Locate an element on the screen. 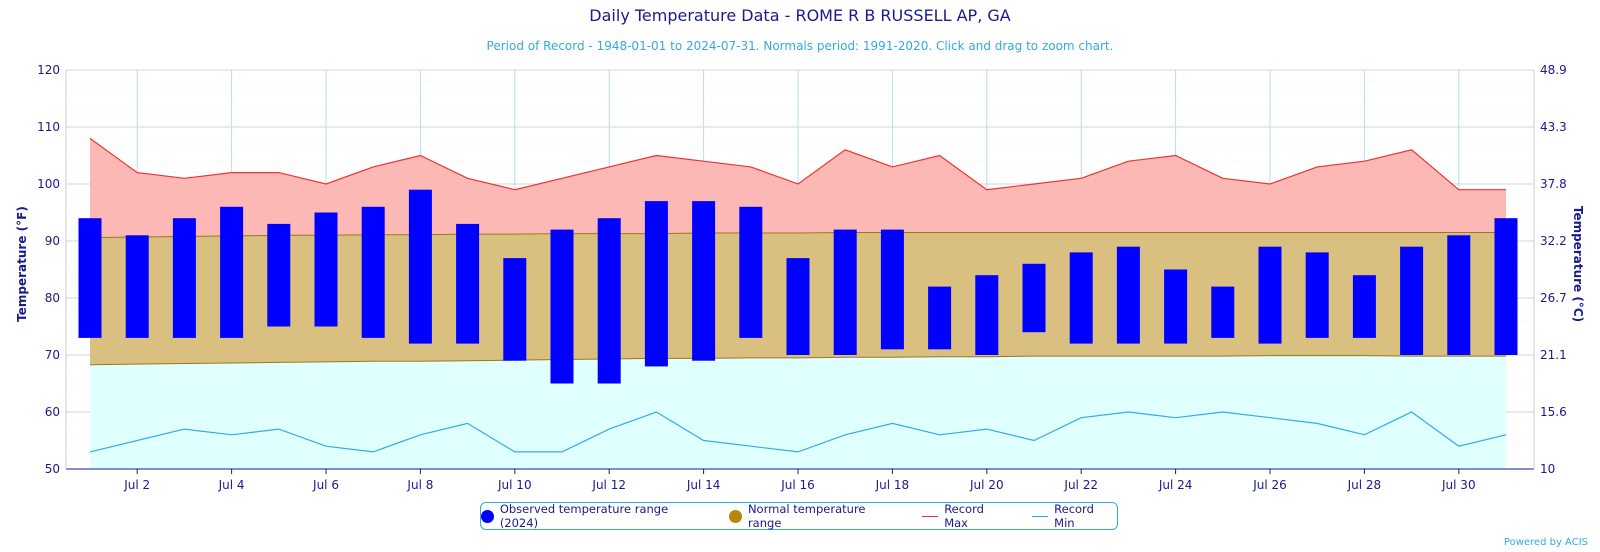  x-tick-label: Jul 22 is located at coordinates (1080, 485).